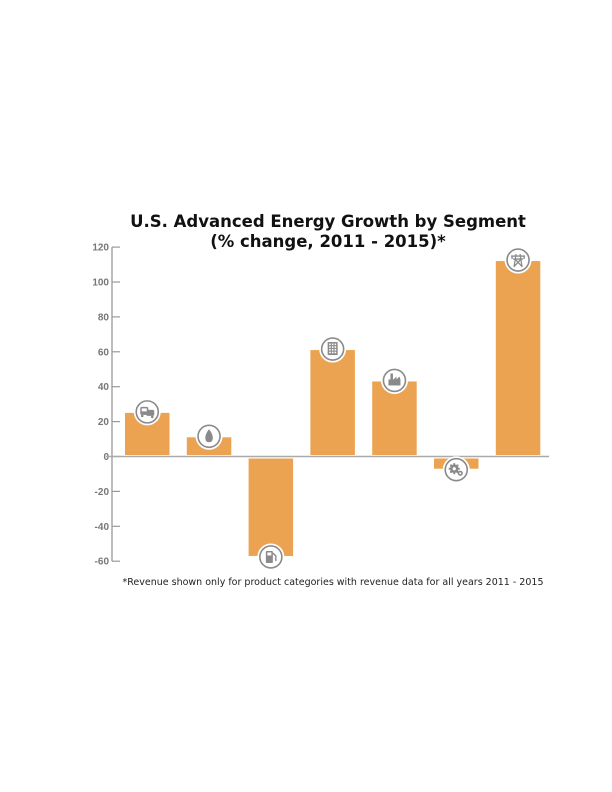 The height and width of the screenshot is (792, 612). What do you see at coordinates (106, 457) in the screenshot?
I see `y-tick-label: 0` at bounding box center [106, 457].